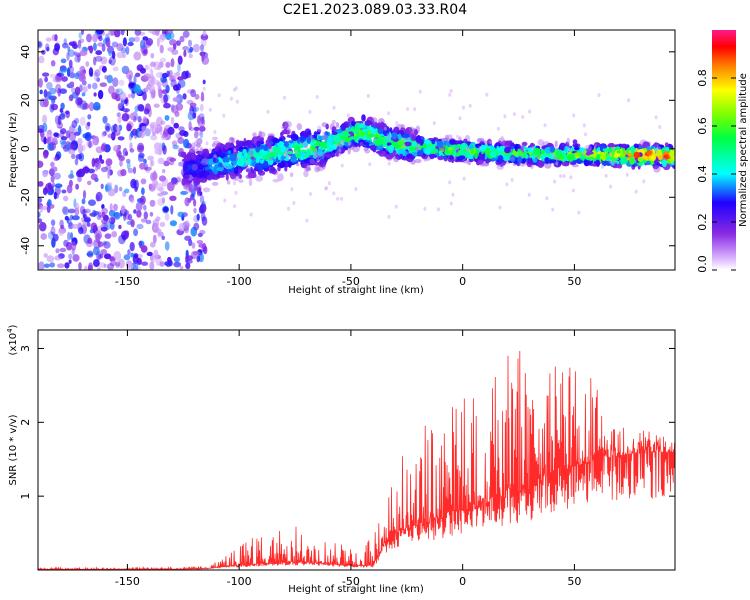  What do you see at coordinates (13, 326) in the screenshot?
I see `snr-y-scale-suffix: )` at bounding box center [13, 326].